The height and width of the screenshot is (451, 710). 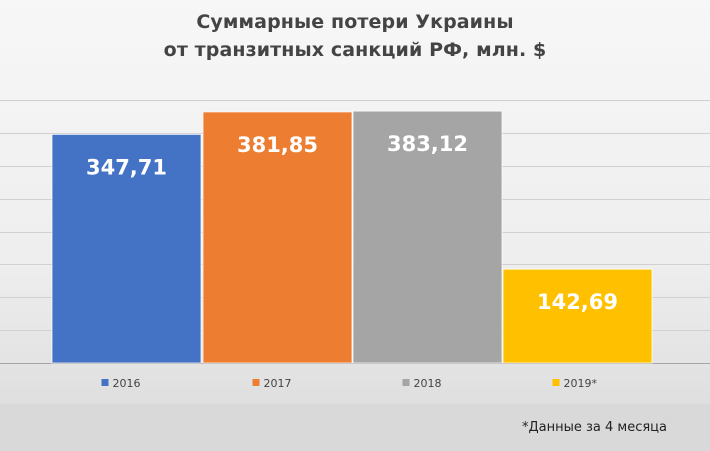 What do you see at coordinates (277, 237) in the screenshot?
I see `bar-2017` at bounding box center [277, 237].